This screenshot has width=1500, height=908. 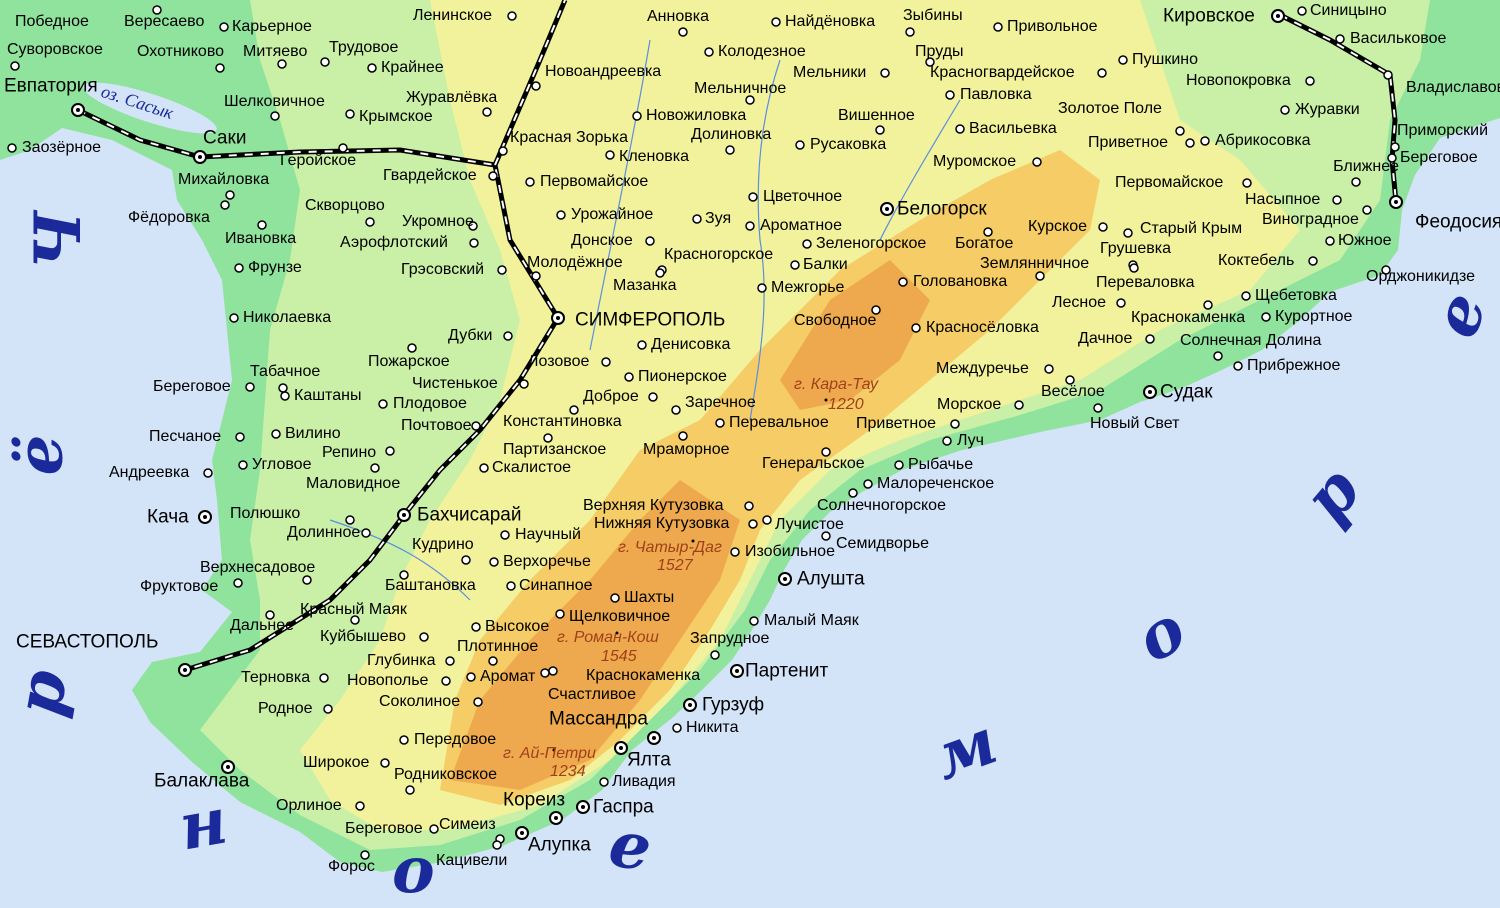 I want to click on place-label: Каштаны, so click(x=328, y=395).